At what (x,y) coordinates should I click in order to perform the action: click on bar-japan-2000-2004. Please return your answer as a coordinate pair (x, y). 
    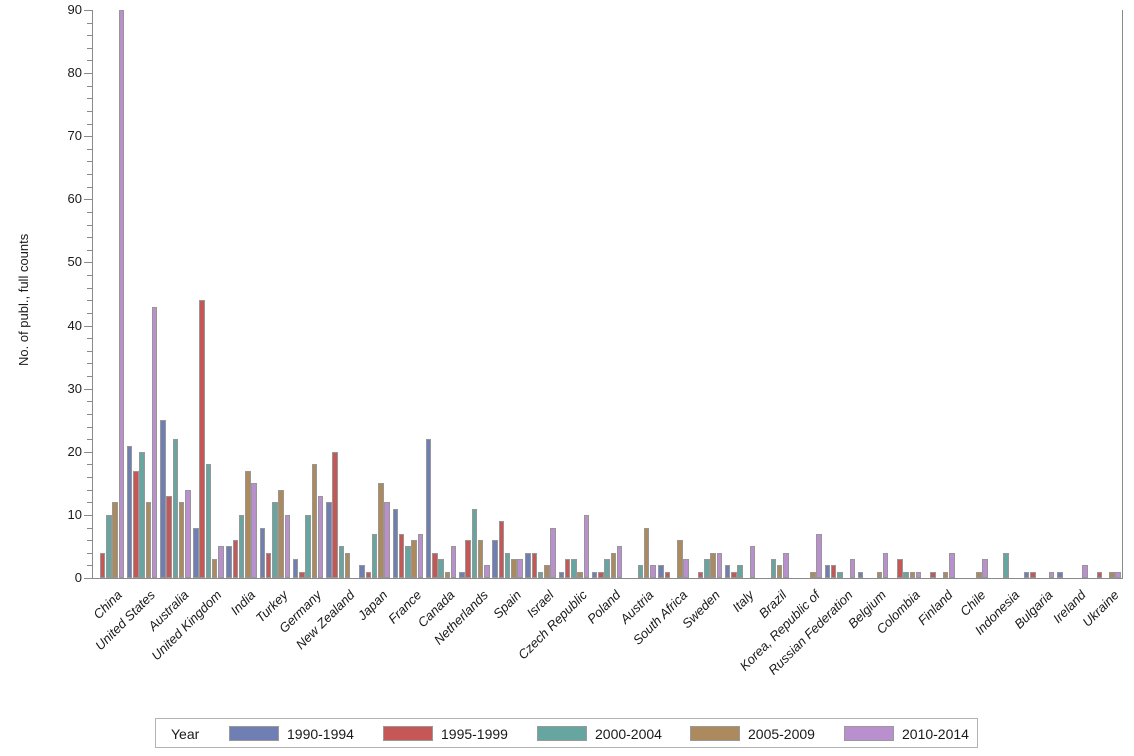
    Looking at the image, I should click on (374, 555).